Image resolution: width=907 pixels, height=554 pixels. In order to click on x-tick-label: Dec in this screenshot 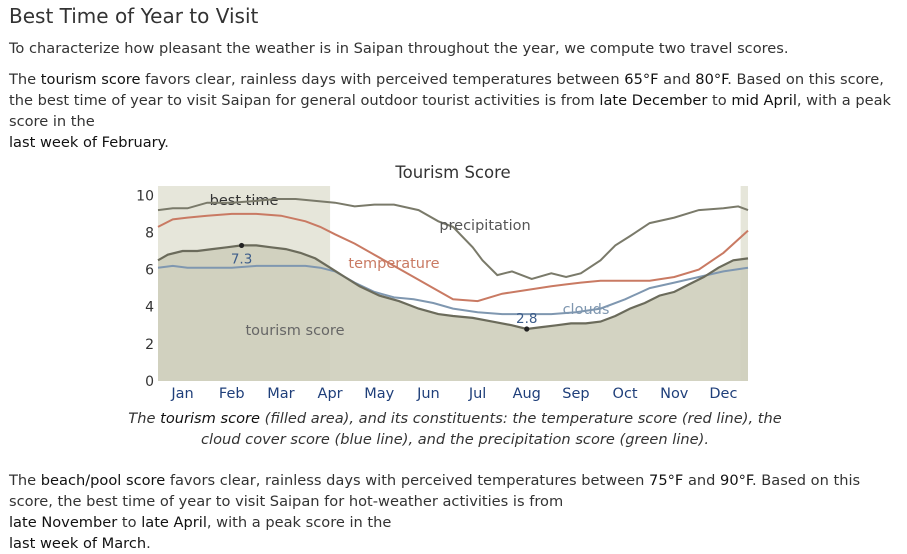, I will do `click(723, 394)`.